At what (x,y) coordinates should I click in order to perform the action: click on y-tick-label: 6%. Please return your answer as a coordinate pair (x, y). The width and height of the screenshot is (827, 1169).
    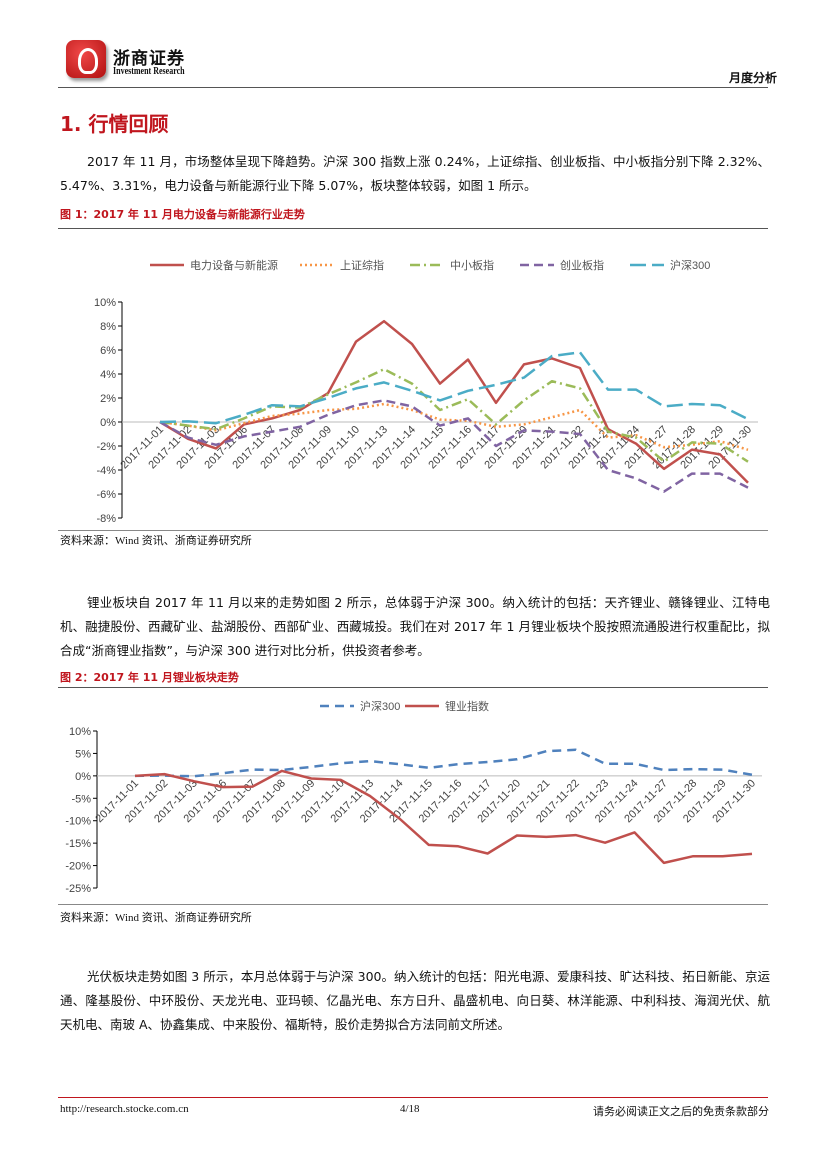
    Looking at the image, I should click on (108, 351).